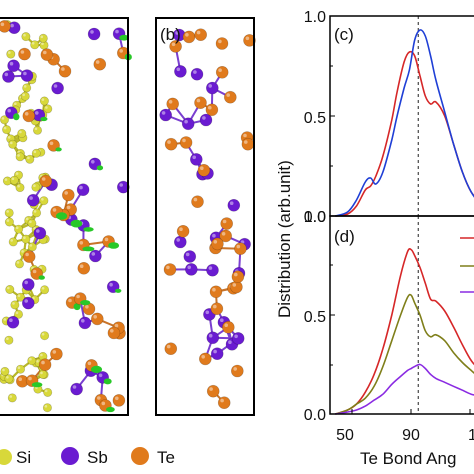 The image size is (474, 474). I want to click on panel-c-series, so click(404, 123).